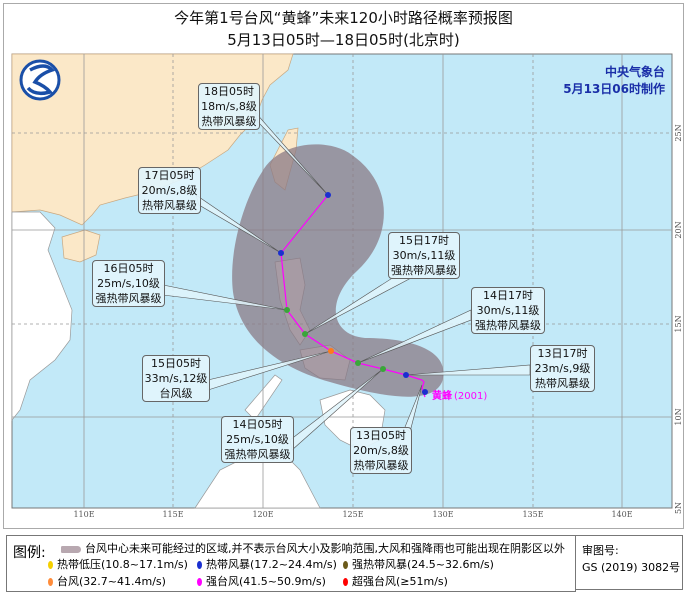 The height and width of the screenshot is (606, 687). I want to click on approval-box: 审图号: GS (2019) 3082号, so click(629, 562).